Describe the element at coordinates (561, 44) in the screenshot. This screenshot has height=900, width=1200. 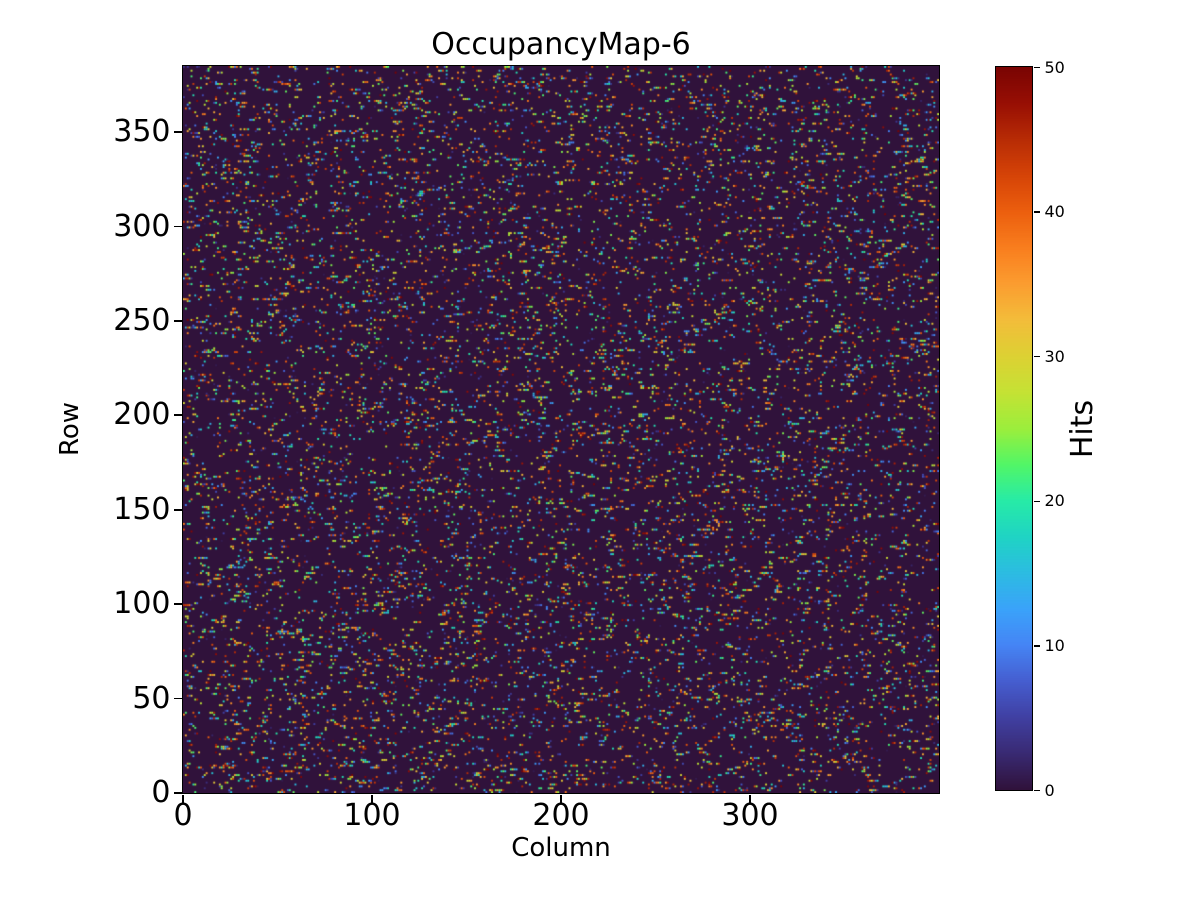
I see `chart-title: OccupancyMap-6` at that location.